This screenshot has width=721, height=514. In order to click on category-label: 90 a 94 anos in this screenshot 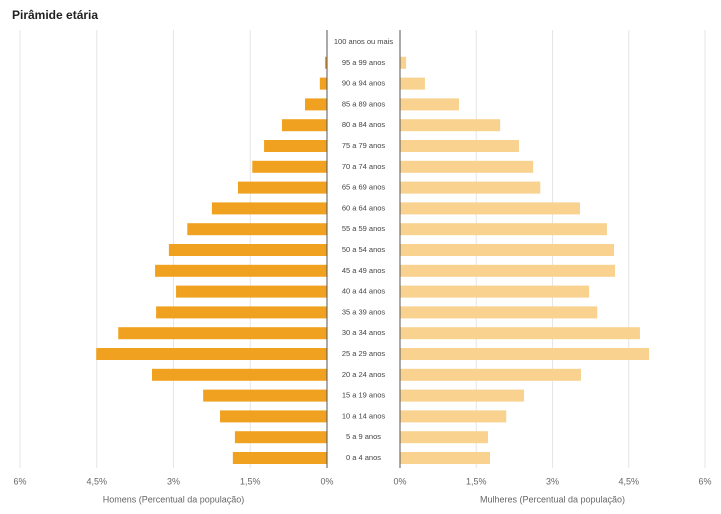, I will do `click(364, 83)`.